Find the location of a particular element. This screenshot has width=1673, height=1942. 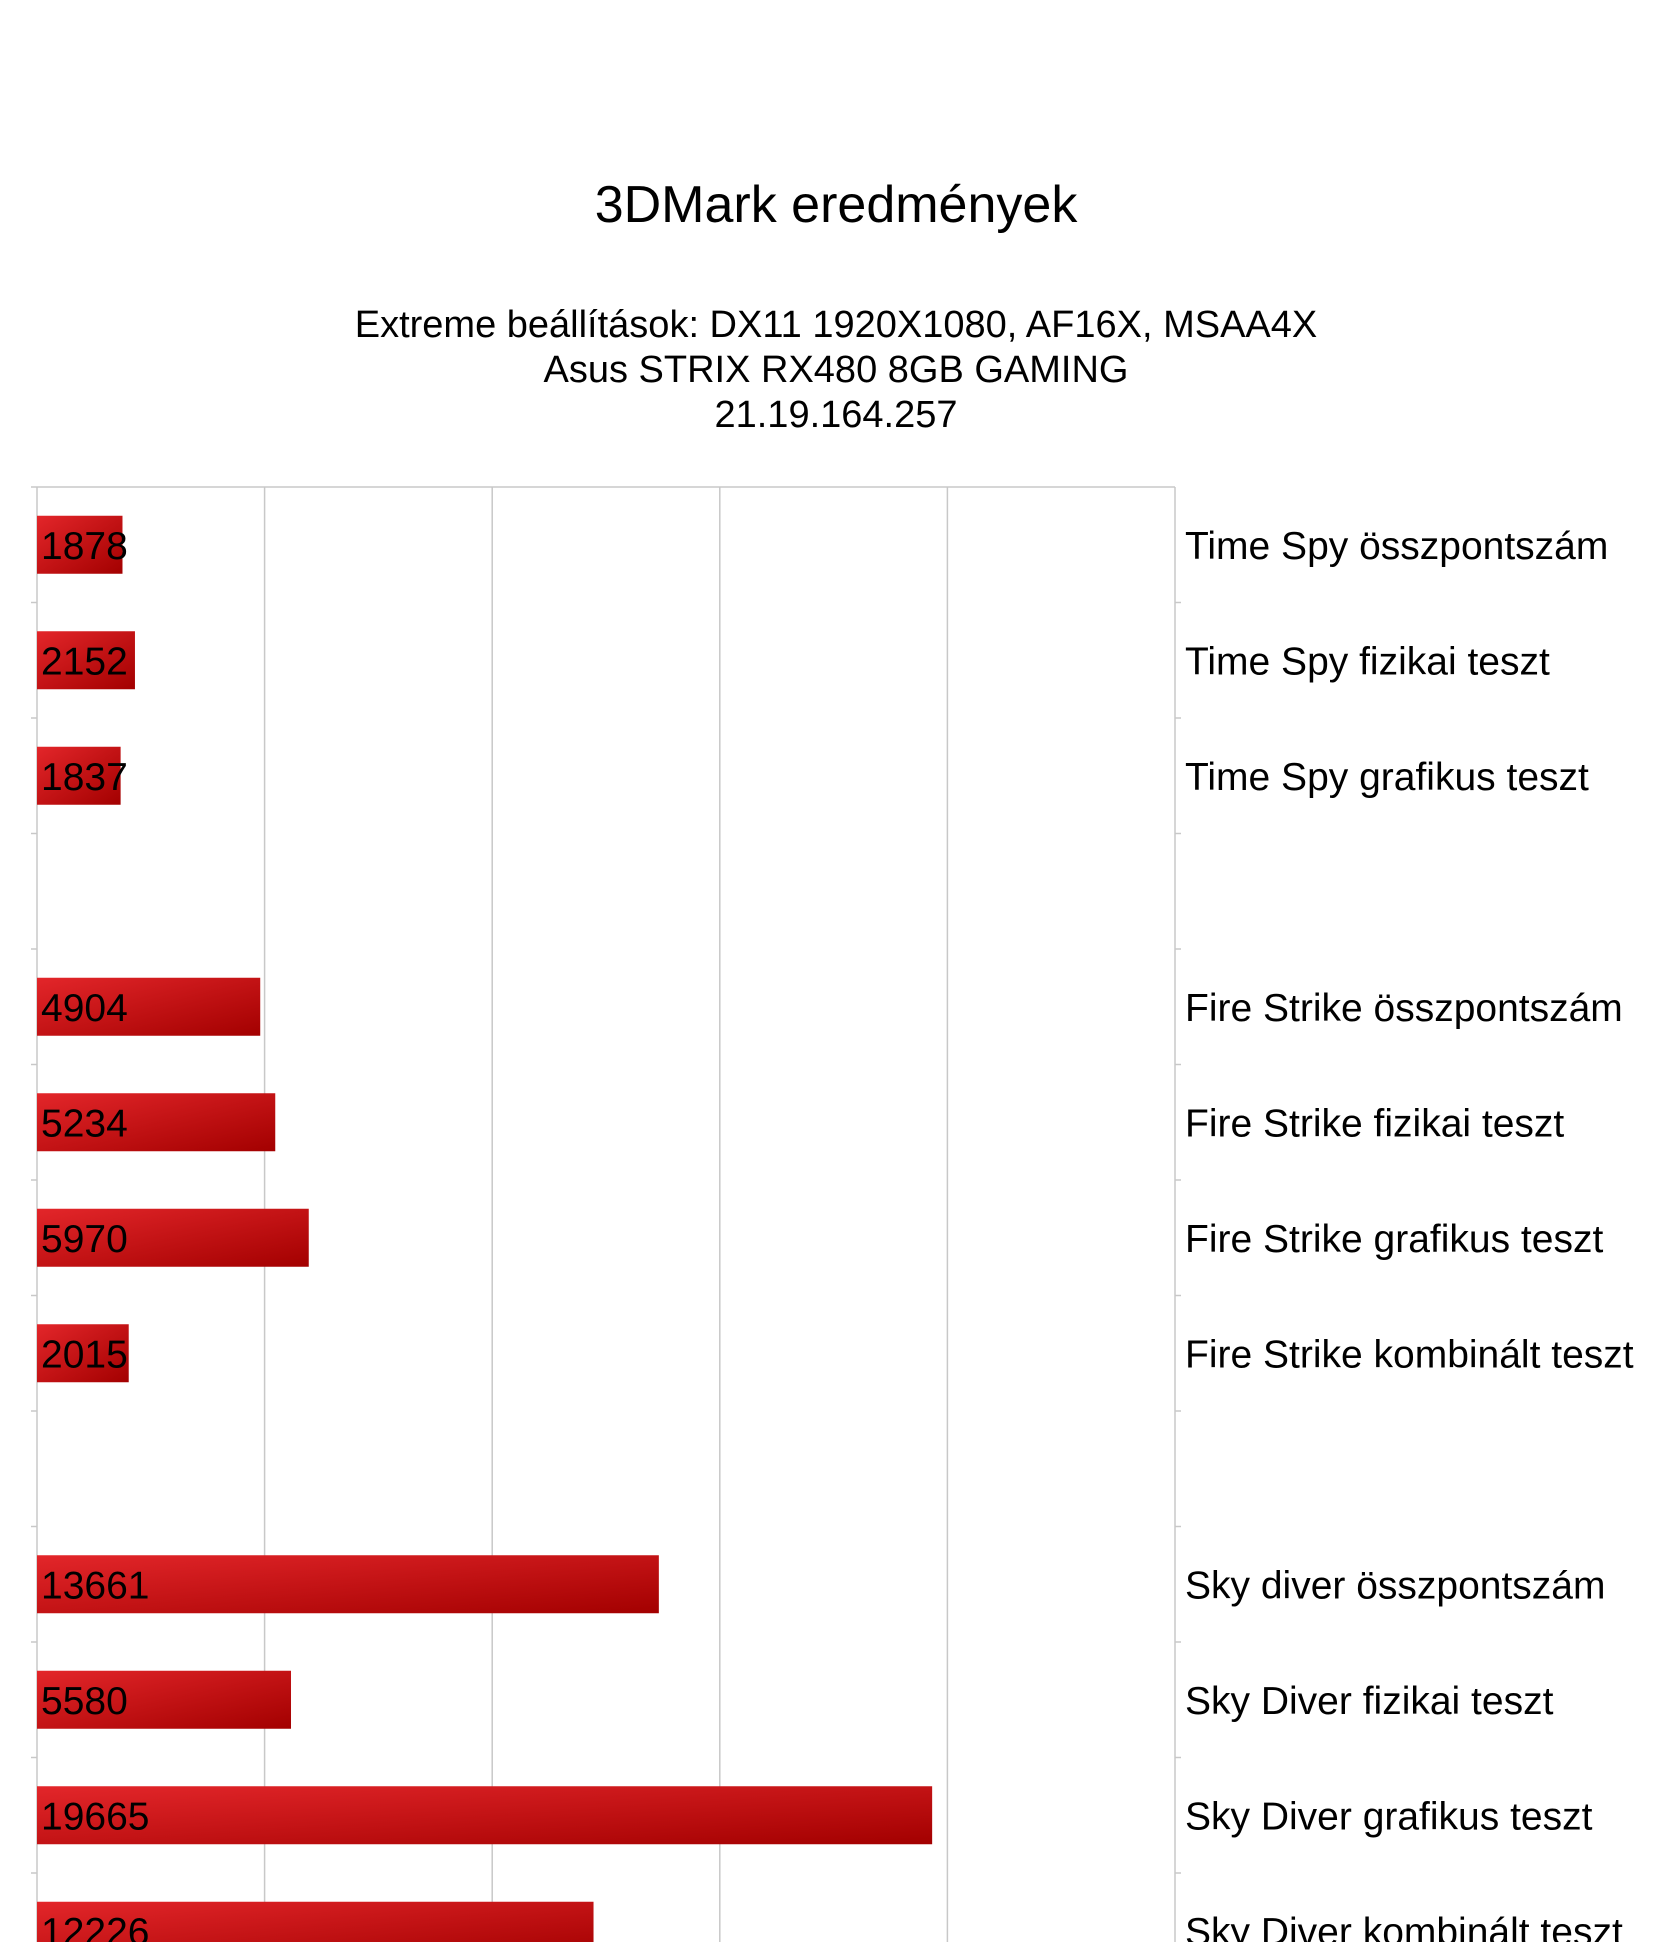

data-label: 2015 is located at coordinates (84, 1354).